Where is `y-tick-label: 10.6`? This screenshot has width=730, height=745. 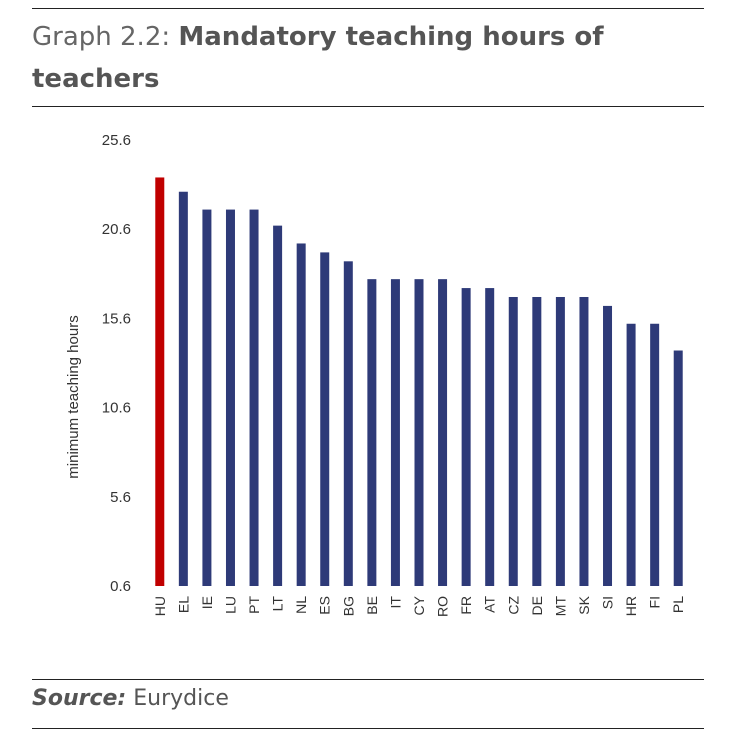 y-tick-label: 10.6 is located at coordinates (116, 408).